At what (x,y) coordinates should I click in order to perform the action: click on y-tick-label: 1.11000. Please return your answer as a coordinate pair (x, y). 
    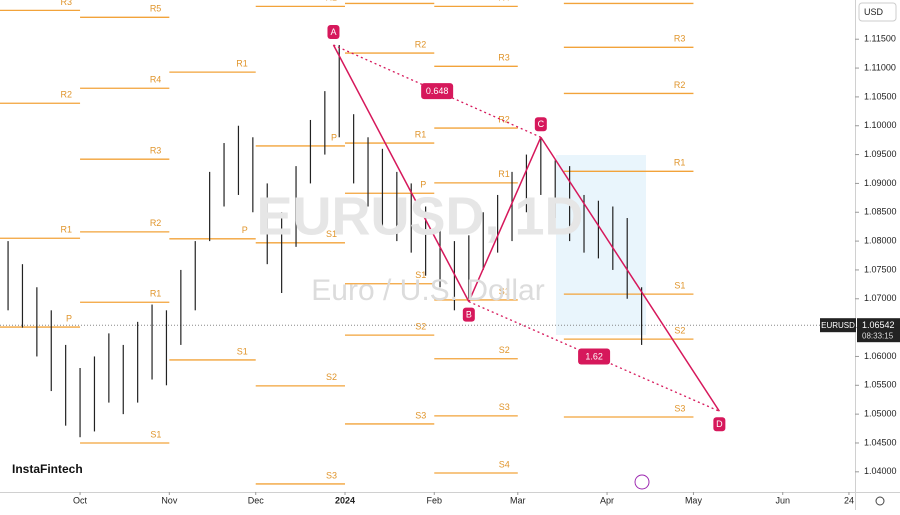
    Looking at the image, I should click on (880, 67).